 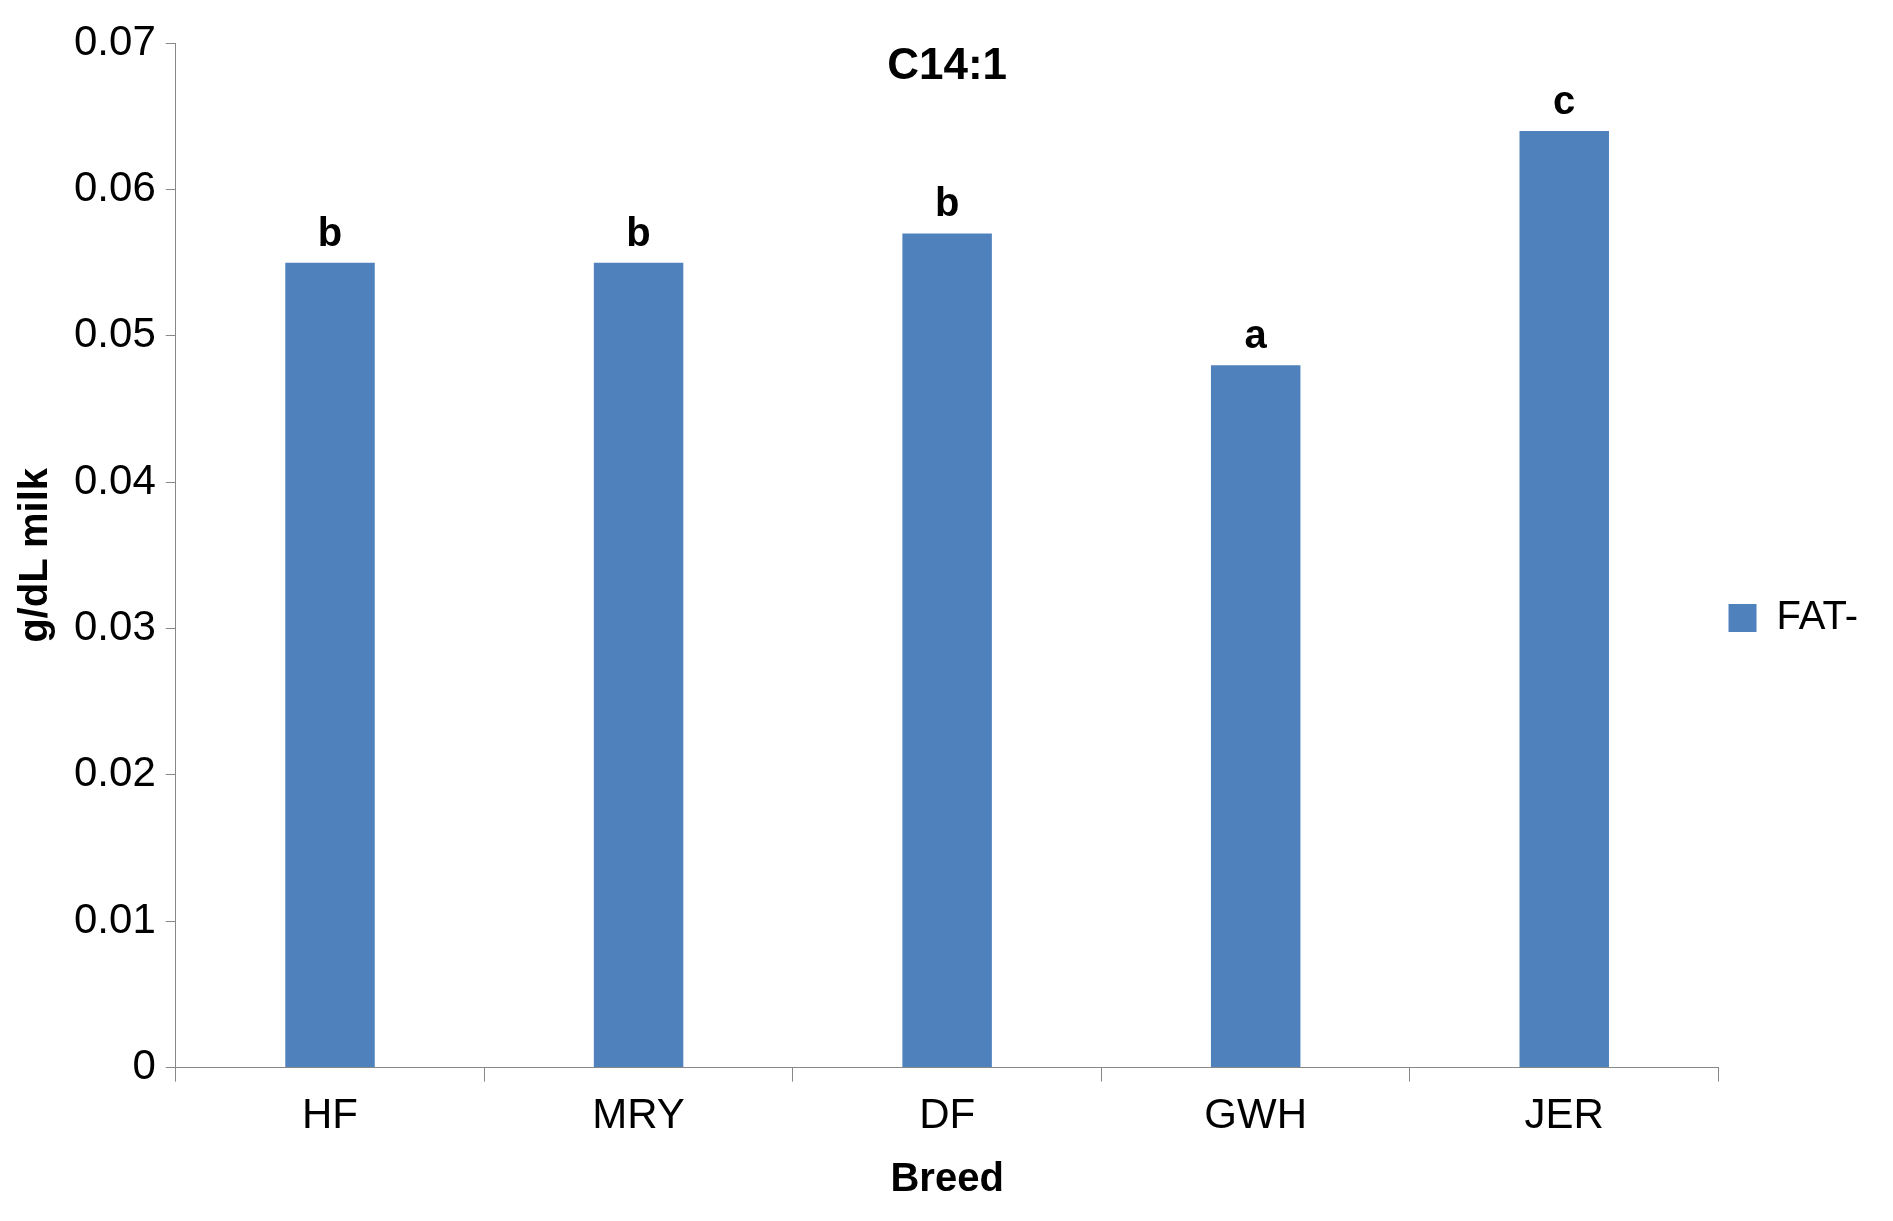 I want to click on y-tick-label: 0.02, so click(x=114, y=772).